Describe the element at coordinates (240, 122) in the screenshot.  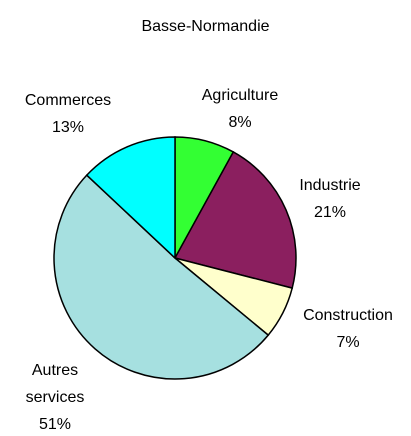
I see `value-label: 8%` at that location.